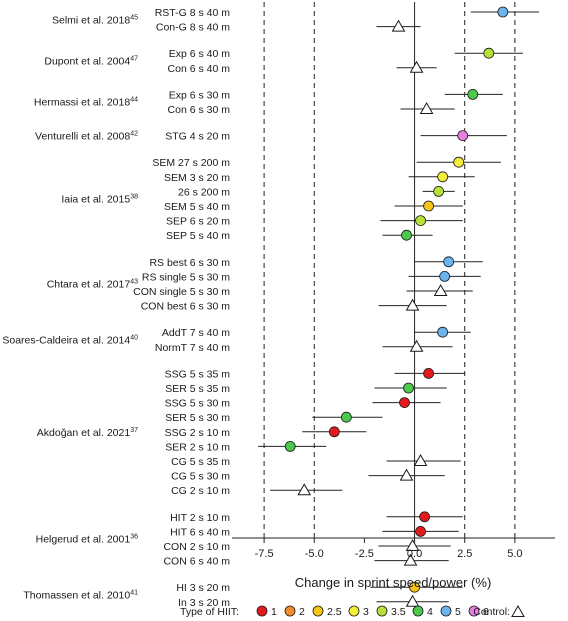  I want to click on legend-control-marker, so click(518, 610).